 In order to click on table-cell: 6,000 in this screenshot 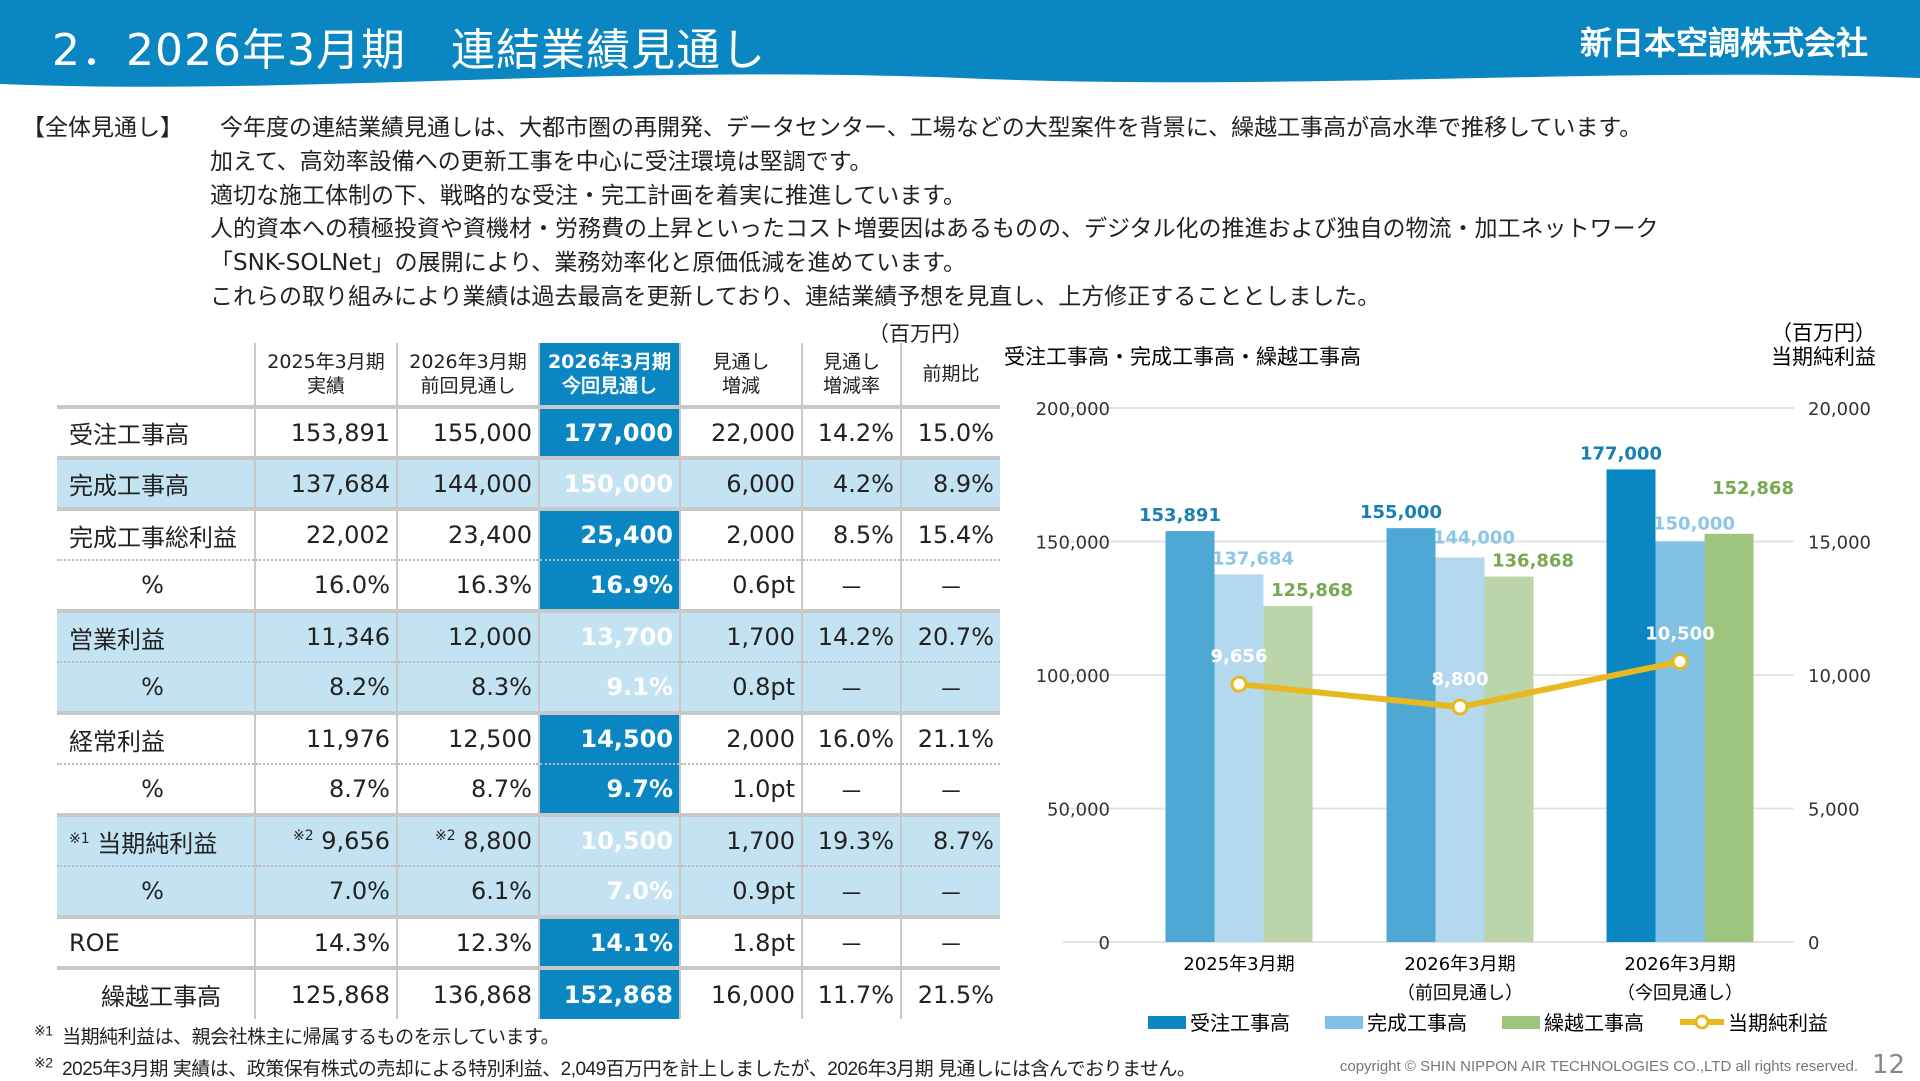, I will do `click(740, 482)`.